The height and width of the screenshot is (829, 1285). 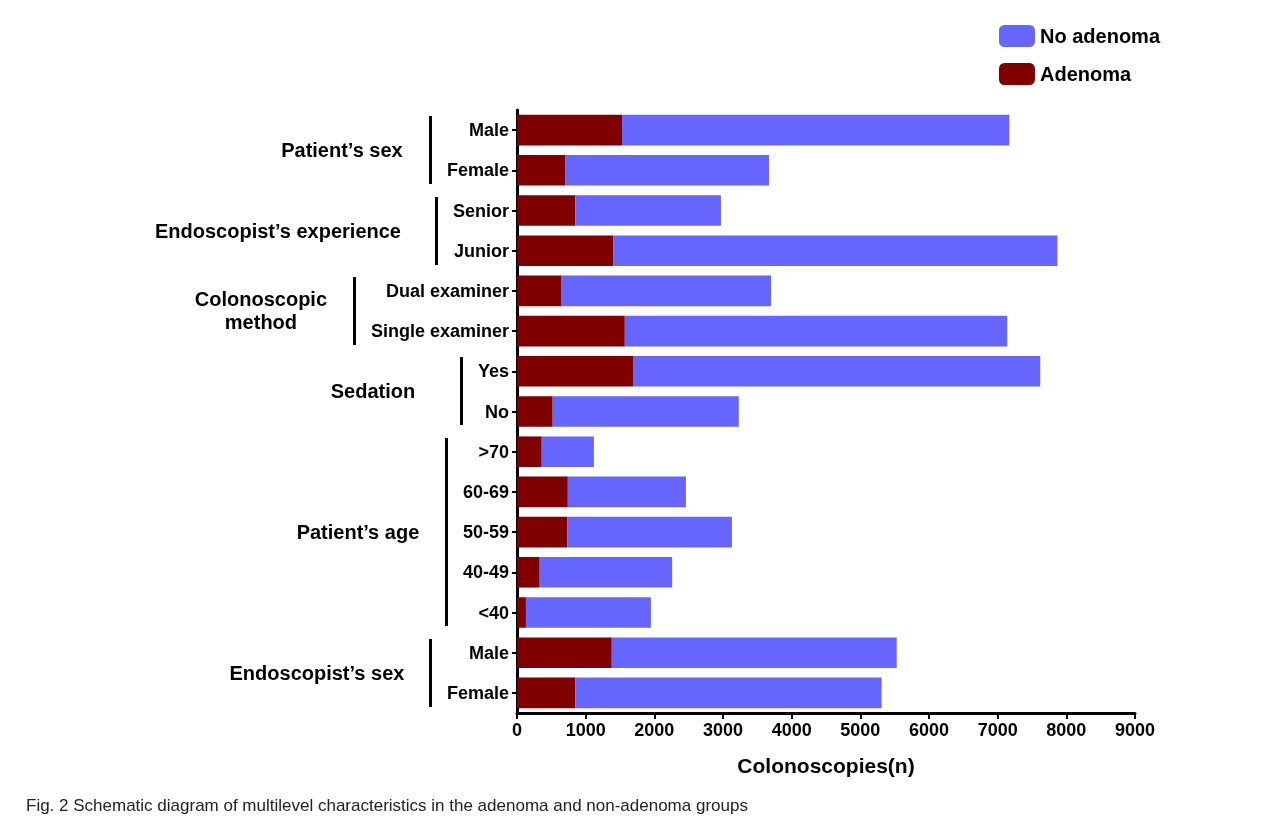 What do you see at coordinates (860, 730) in the screenshot?
I see `x-tick-label: 5000` at bounding box center [860, 730].